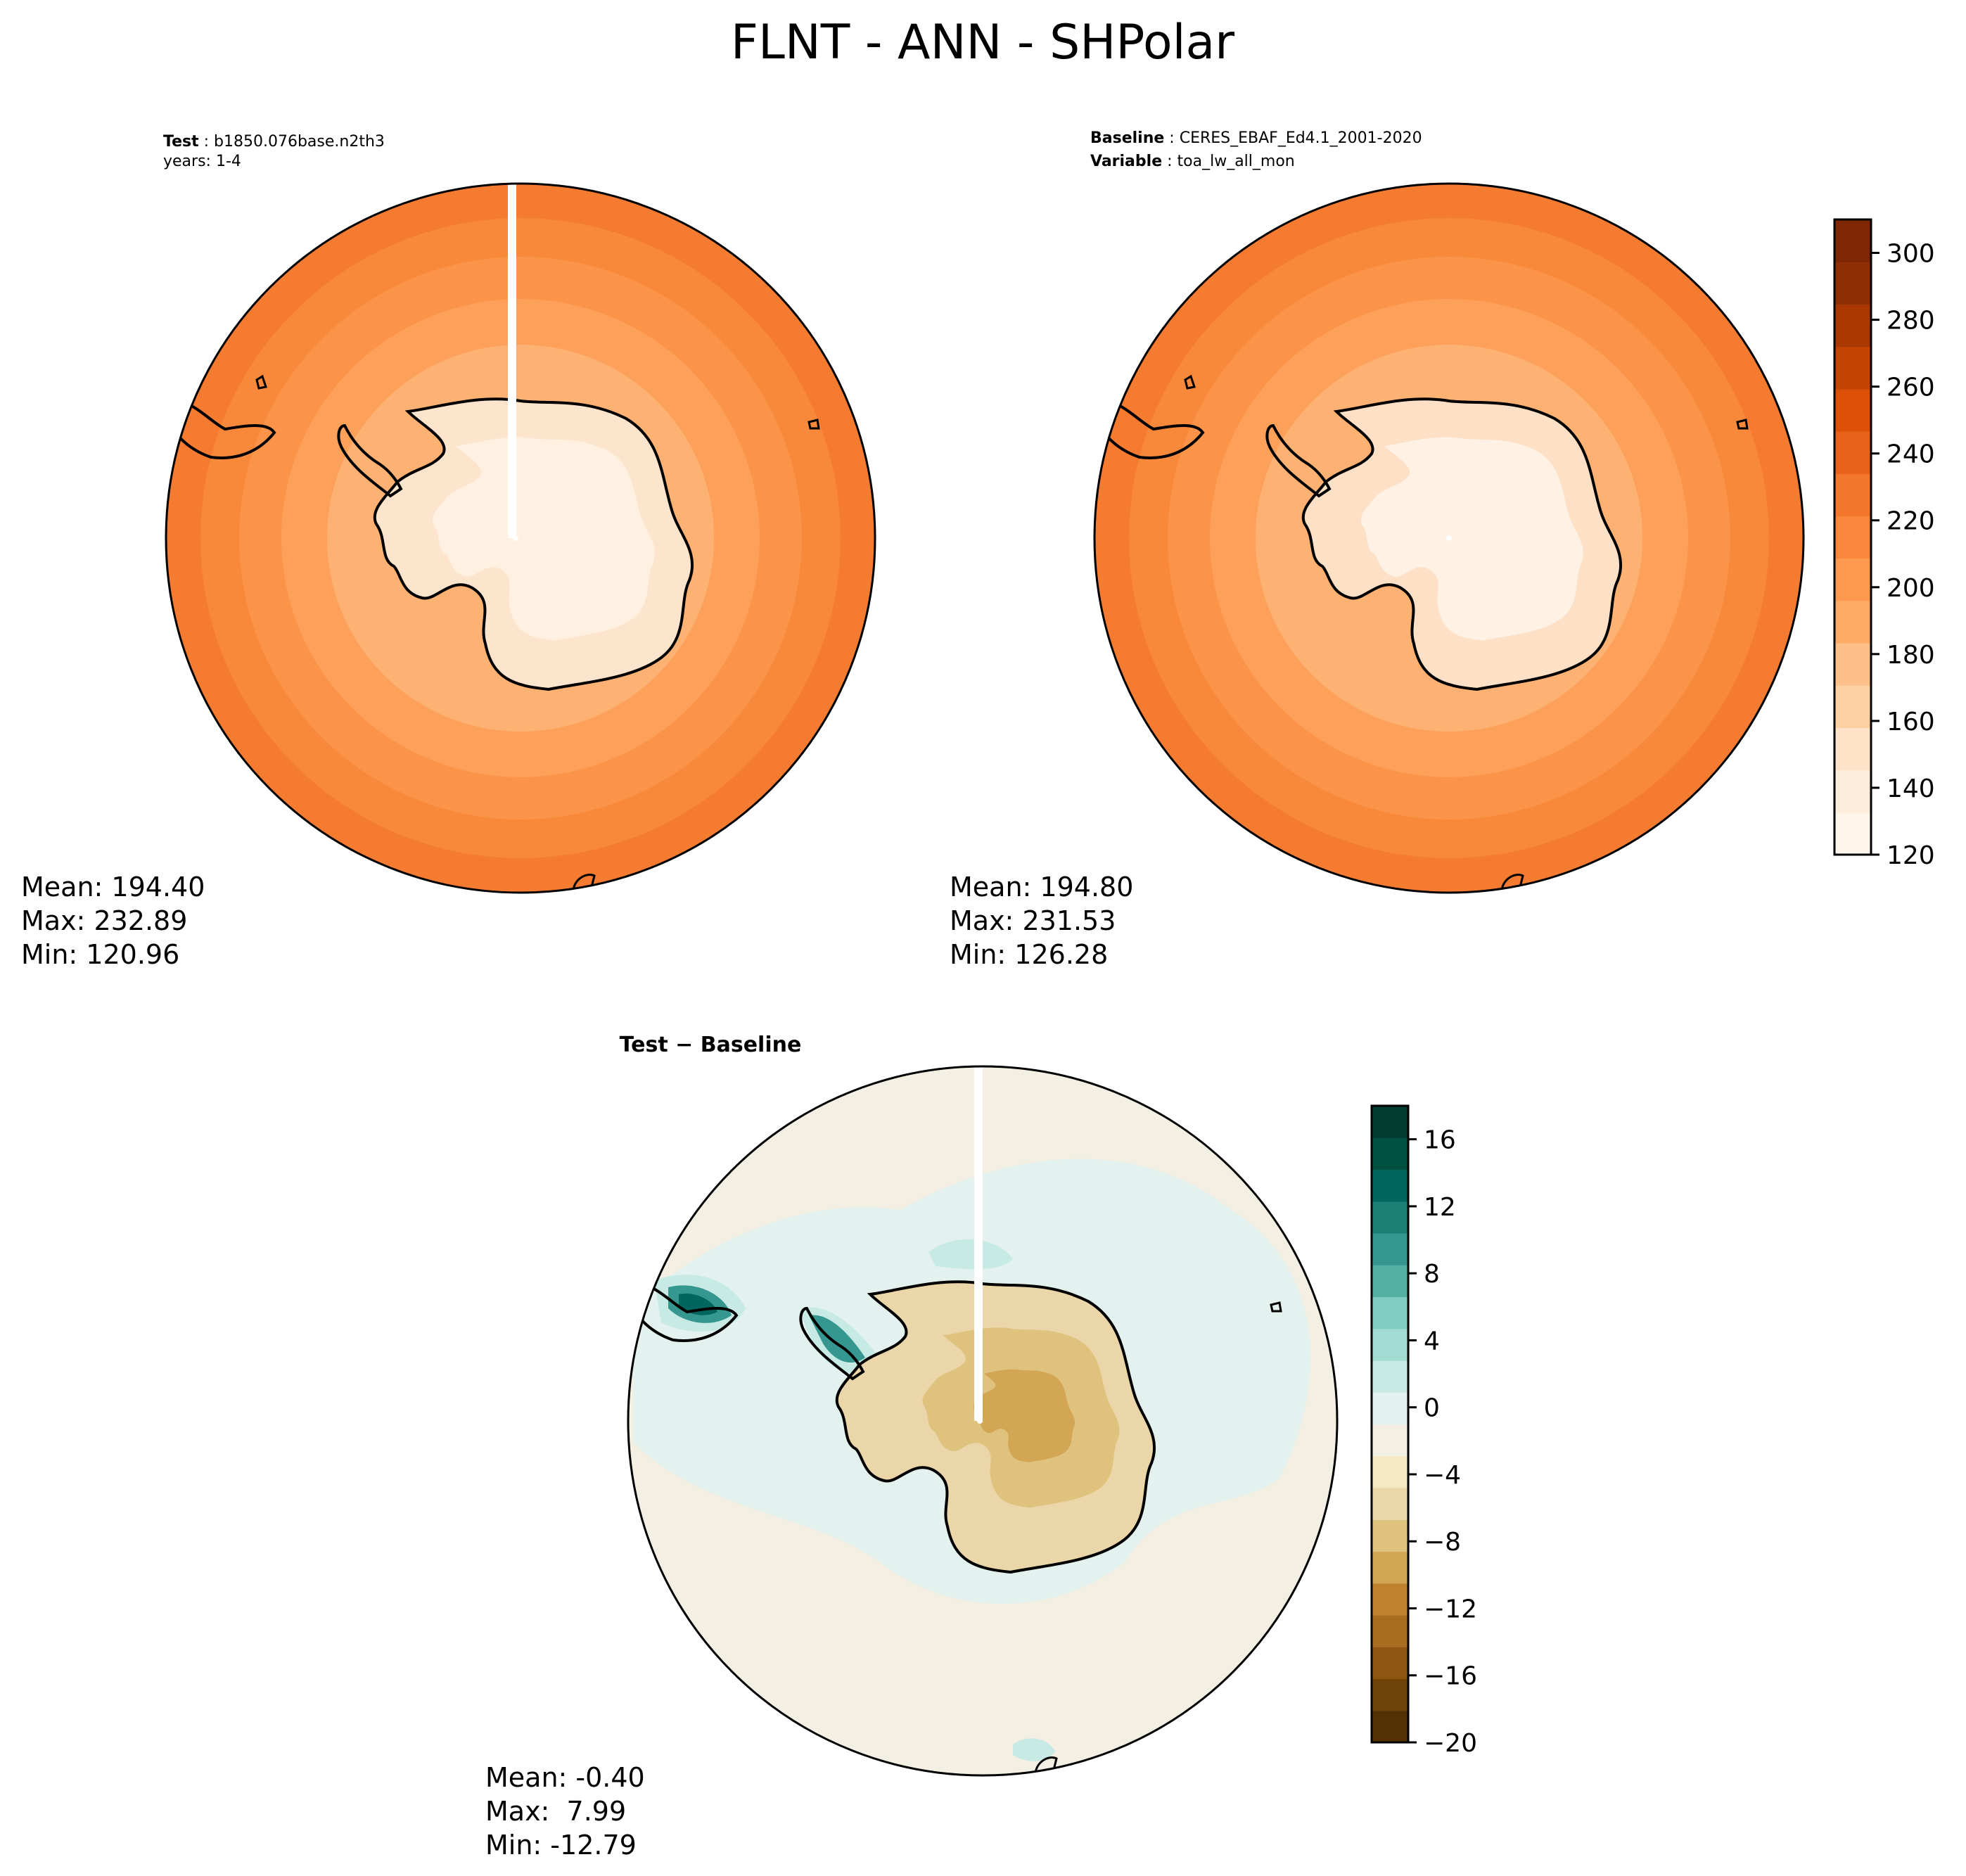 Image resolution: width=1966 pixels, height=1876 pixels. I want to click on test-mean: Mean: 194.40, so click(113, 887).